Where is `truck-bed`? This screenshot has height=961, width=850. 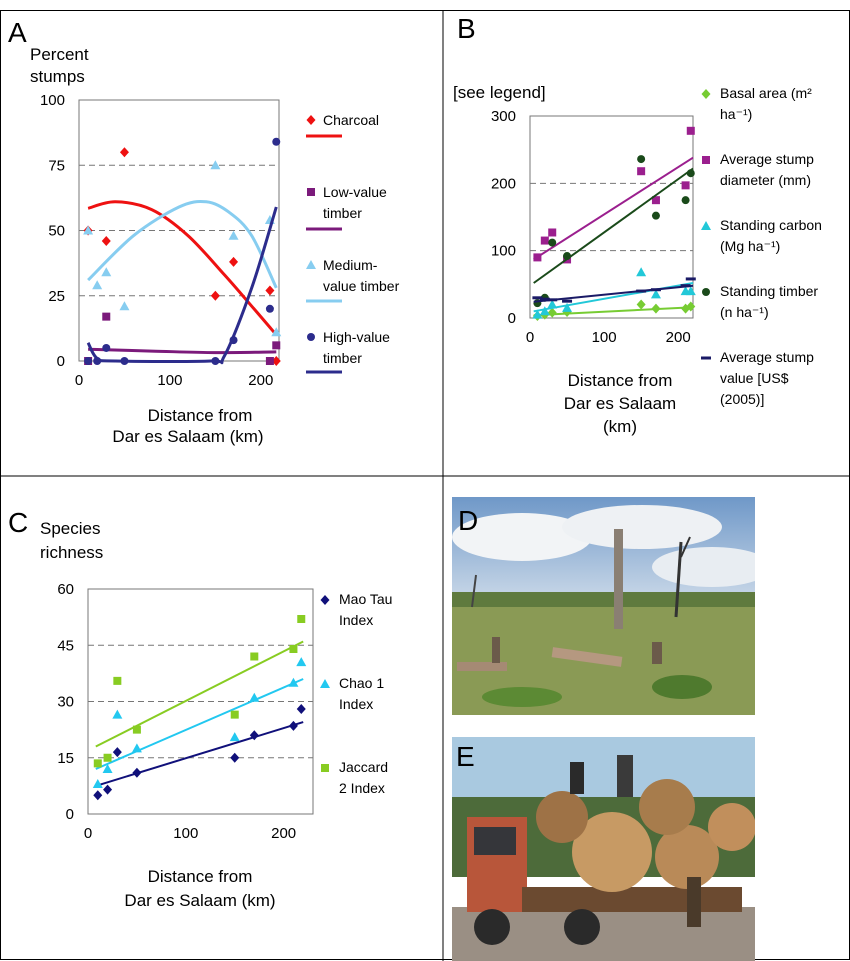 truck-bed is located at coordinates (632, 899).